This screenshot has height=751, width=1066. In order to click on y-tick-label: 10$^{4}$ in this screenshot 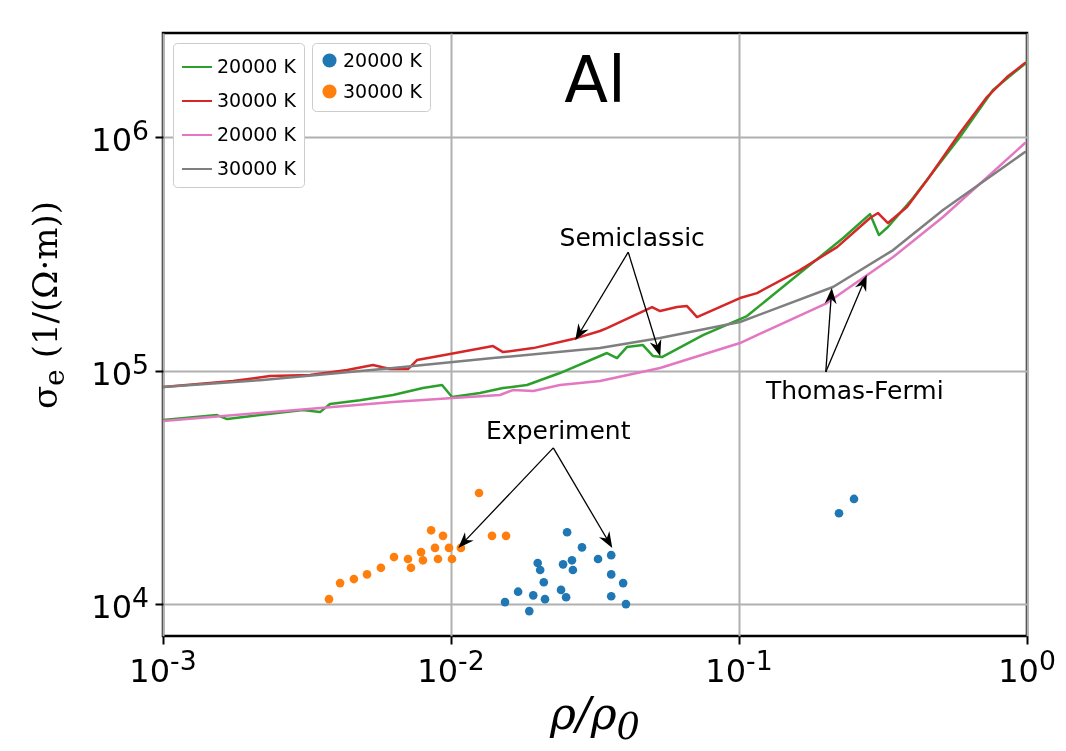, I will do `click(120, 604)`.